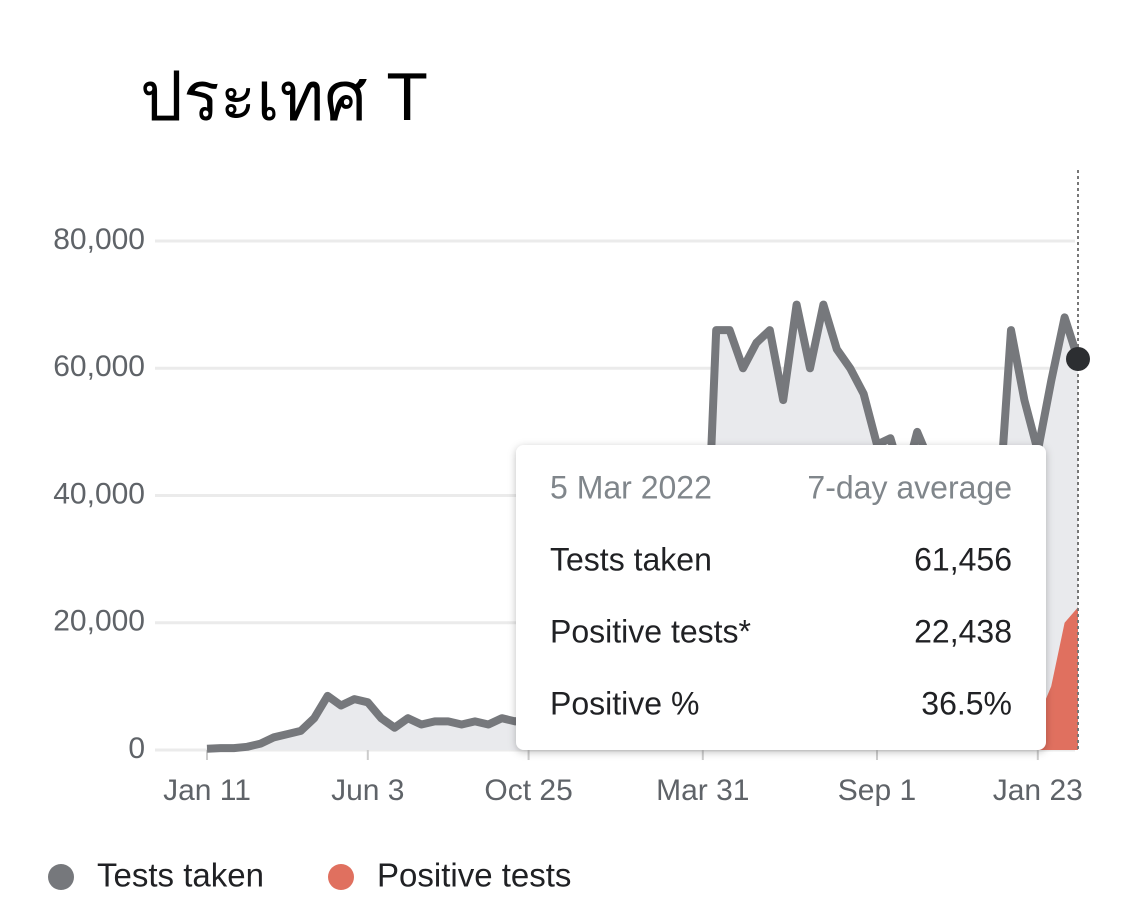 This screenshot has width=1125, height=918. Describe the element at coordinates (963, 559) in the screenshot. I see `tooltip-value: 61,456` at that location.